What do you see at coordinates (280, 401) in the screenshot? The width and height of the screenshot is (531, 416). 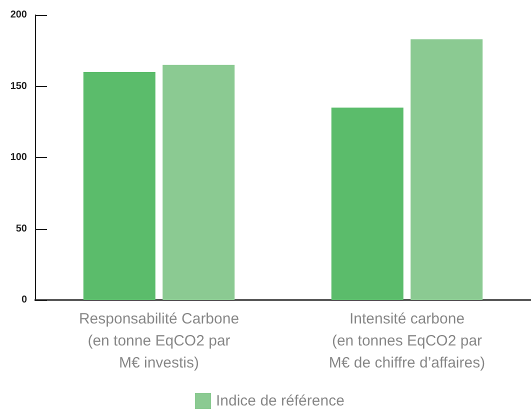 I see `legend-label: Indice de référence` at bounding box center [280, 401].